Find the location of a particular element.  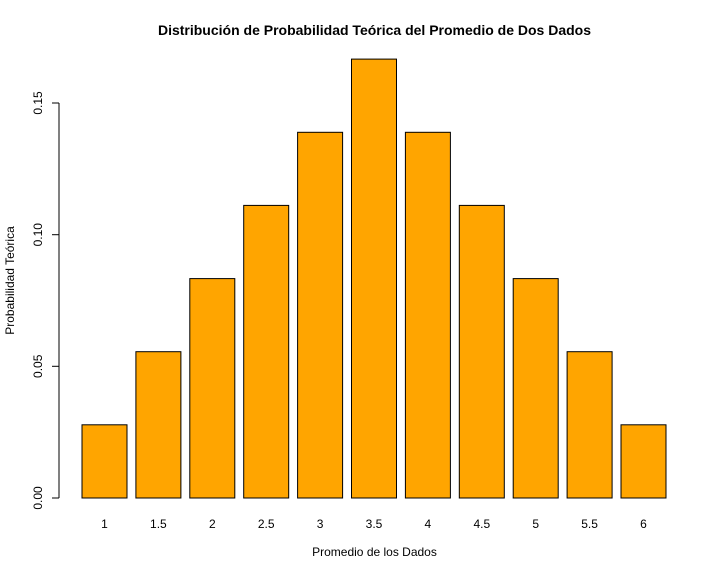

x-tick-label: 1 is located at coordinates (104, 524).